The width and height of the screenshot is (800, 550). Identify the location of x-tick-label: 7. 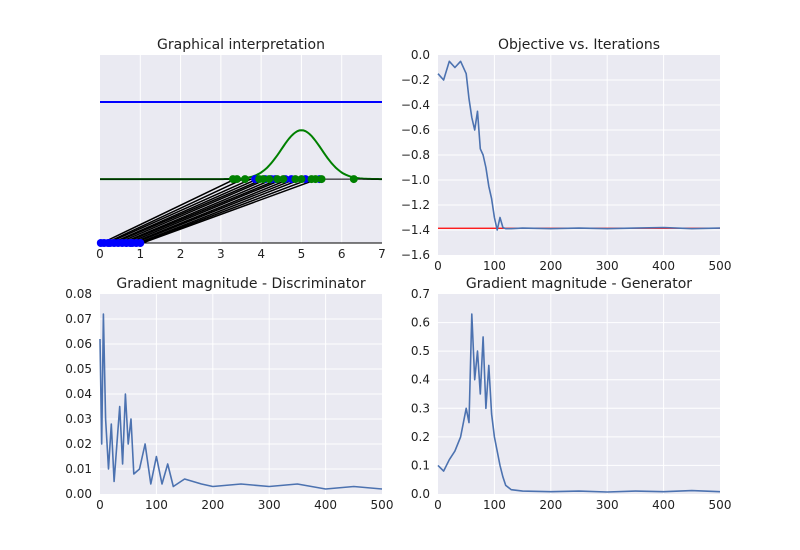
(382, 254).